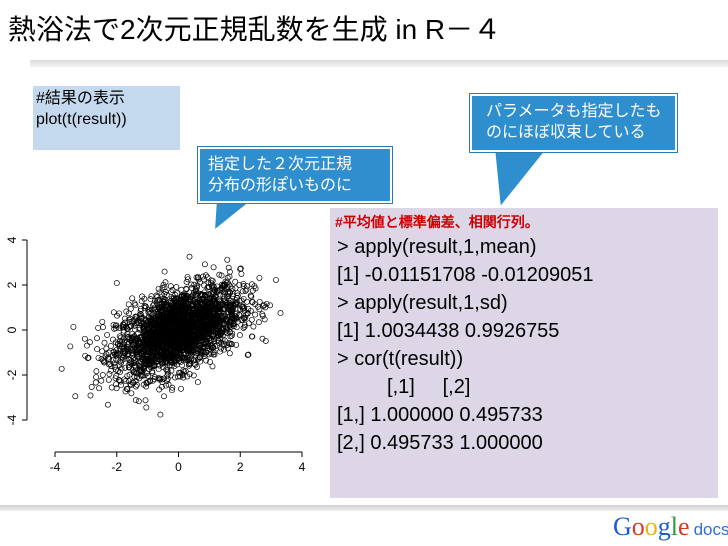 The height and width of the screenshot is (546, 728). What do you see at coordinates (280, 163) in the screenshot?
I see `callout-left-line: 指定した２次元正規` at bounding box center [280, 163].